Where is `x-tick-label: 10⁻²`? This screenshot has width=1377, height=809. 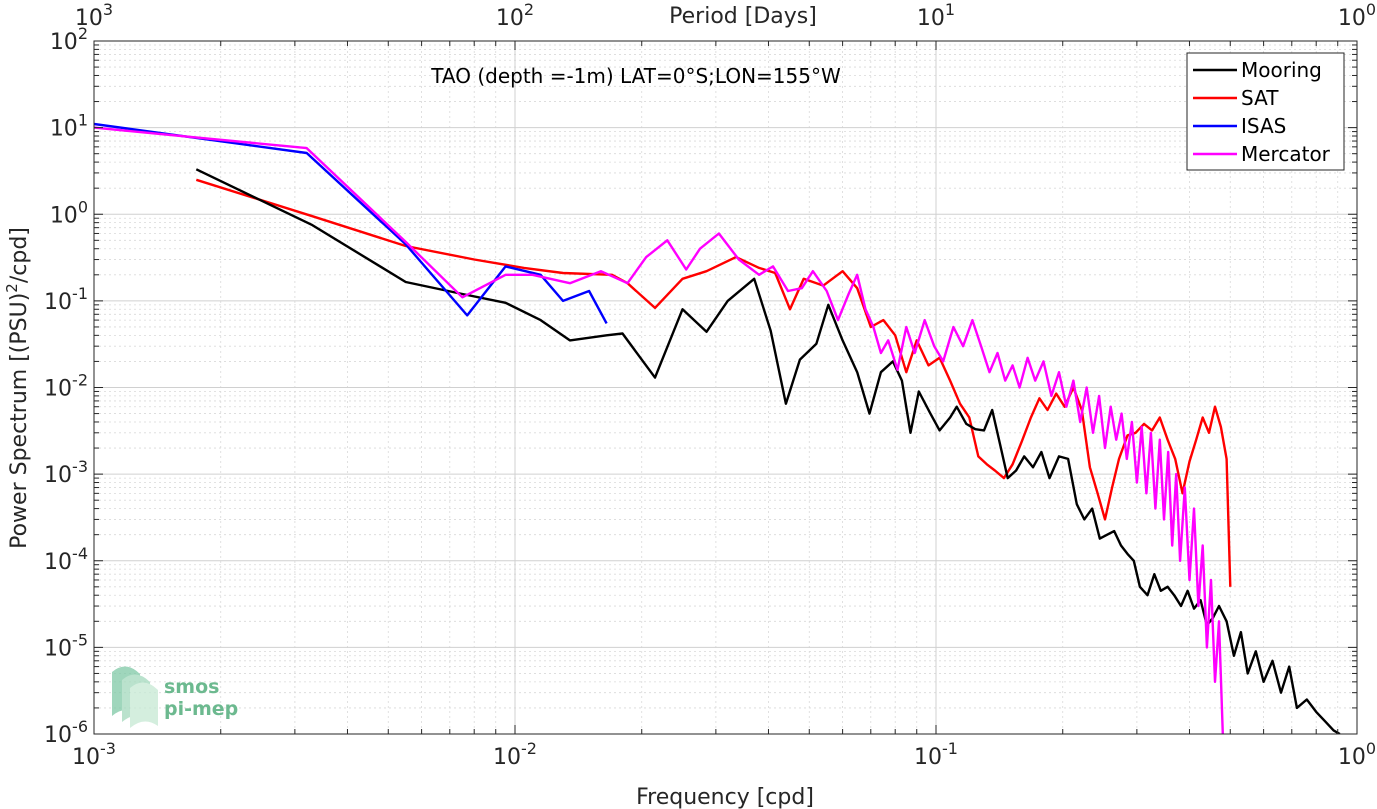 x-tick-label: 10⁻² is located at coordinates (515, 754).